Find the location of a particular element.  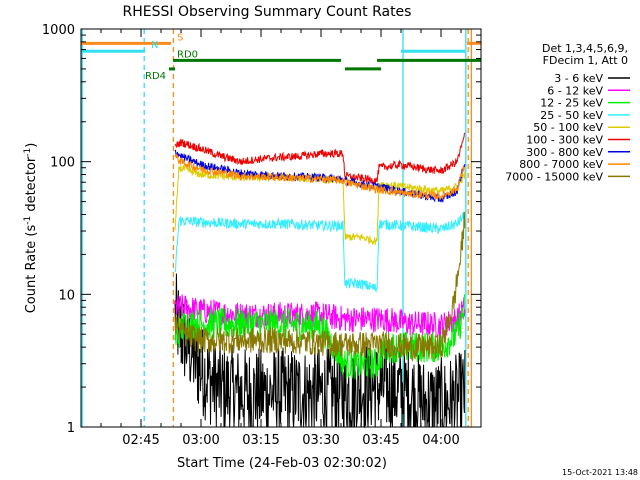

x-tick-label: 02:45 is located at coordinates (140, 440).